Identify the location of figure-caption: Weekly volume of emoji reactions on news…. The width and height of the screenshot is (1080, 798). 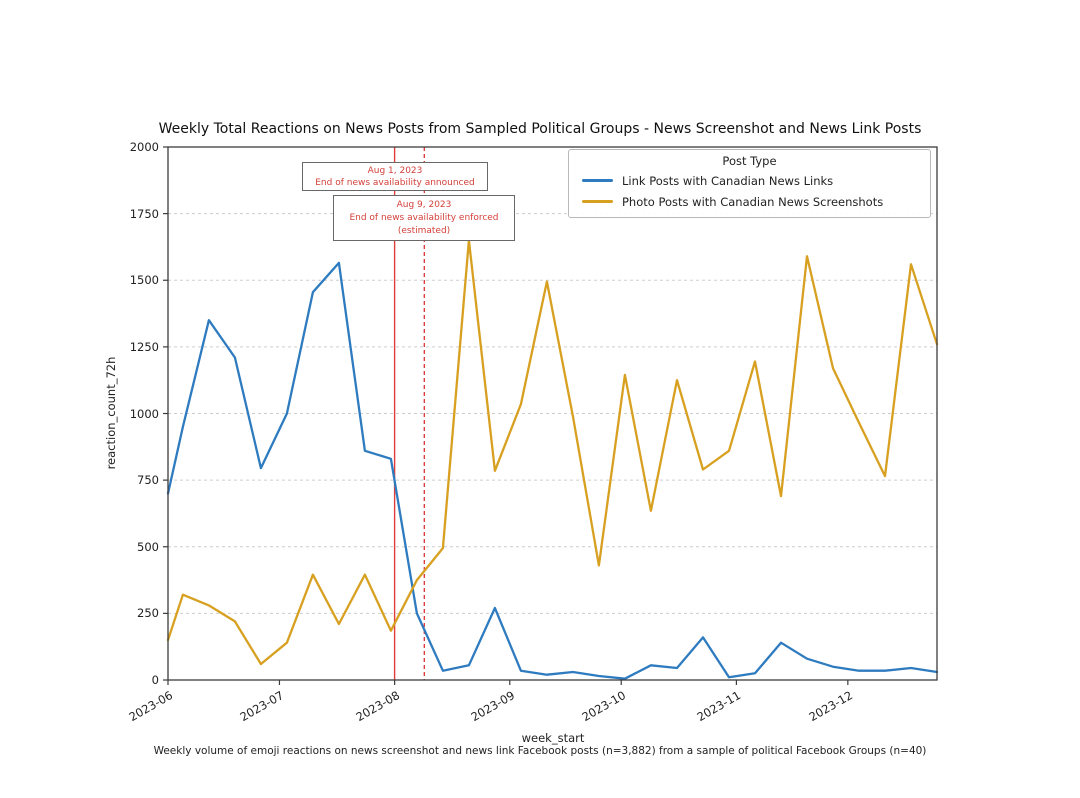
(540, 751).